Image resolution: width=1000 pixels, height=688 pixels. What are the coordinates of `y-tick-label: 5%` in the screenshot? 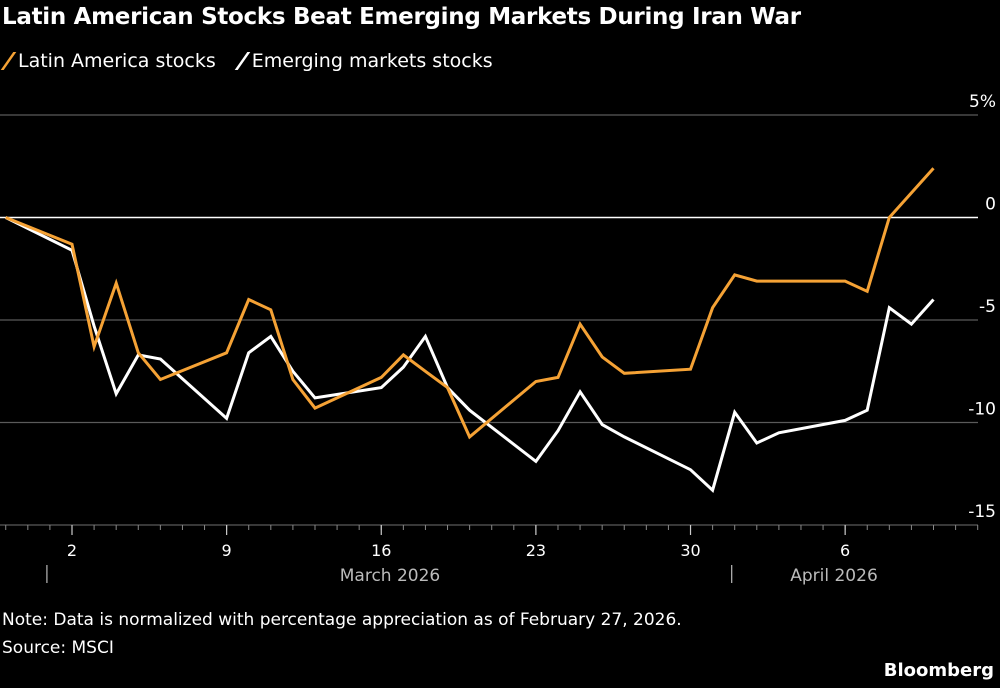 It's located at (982, 102).